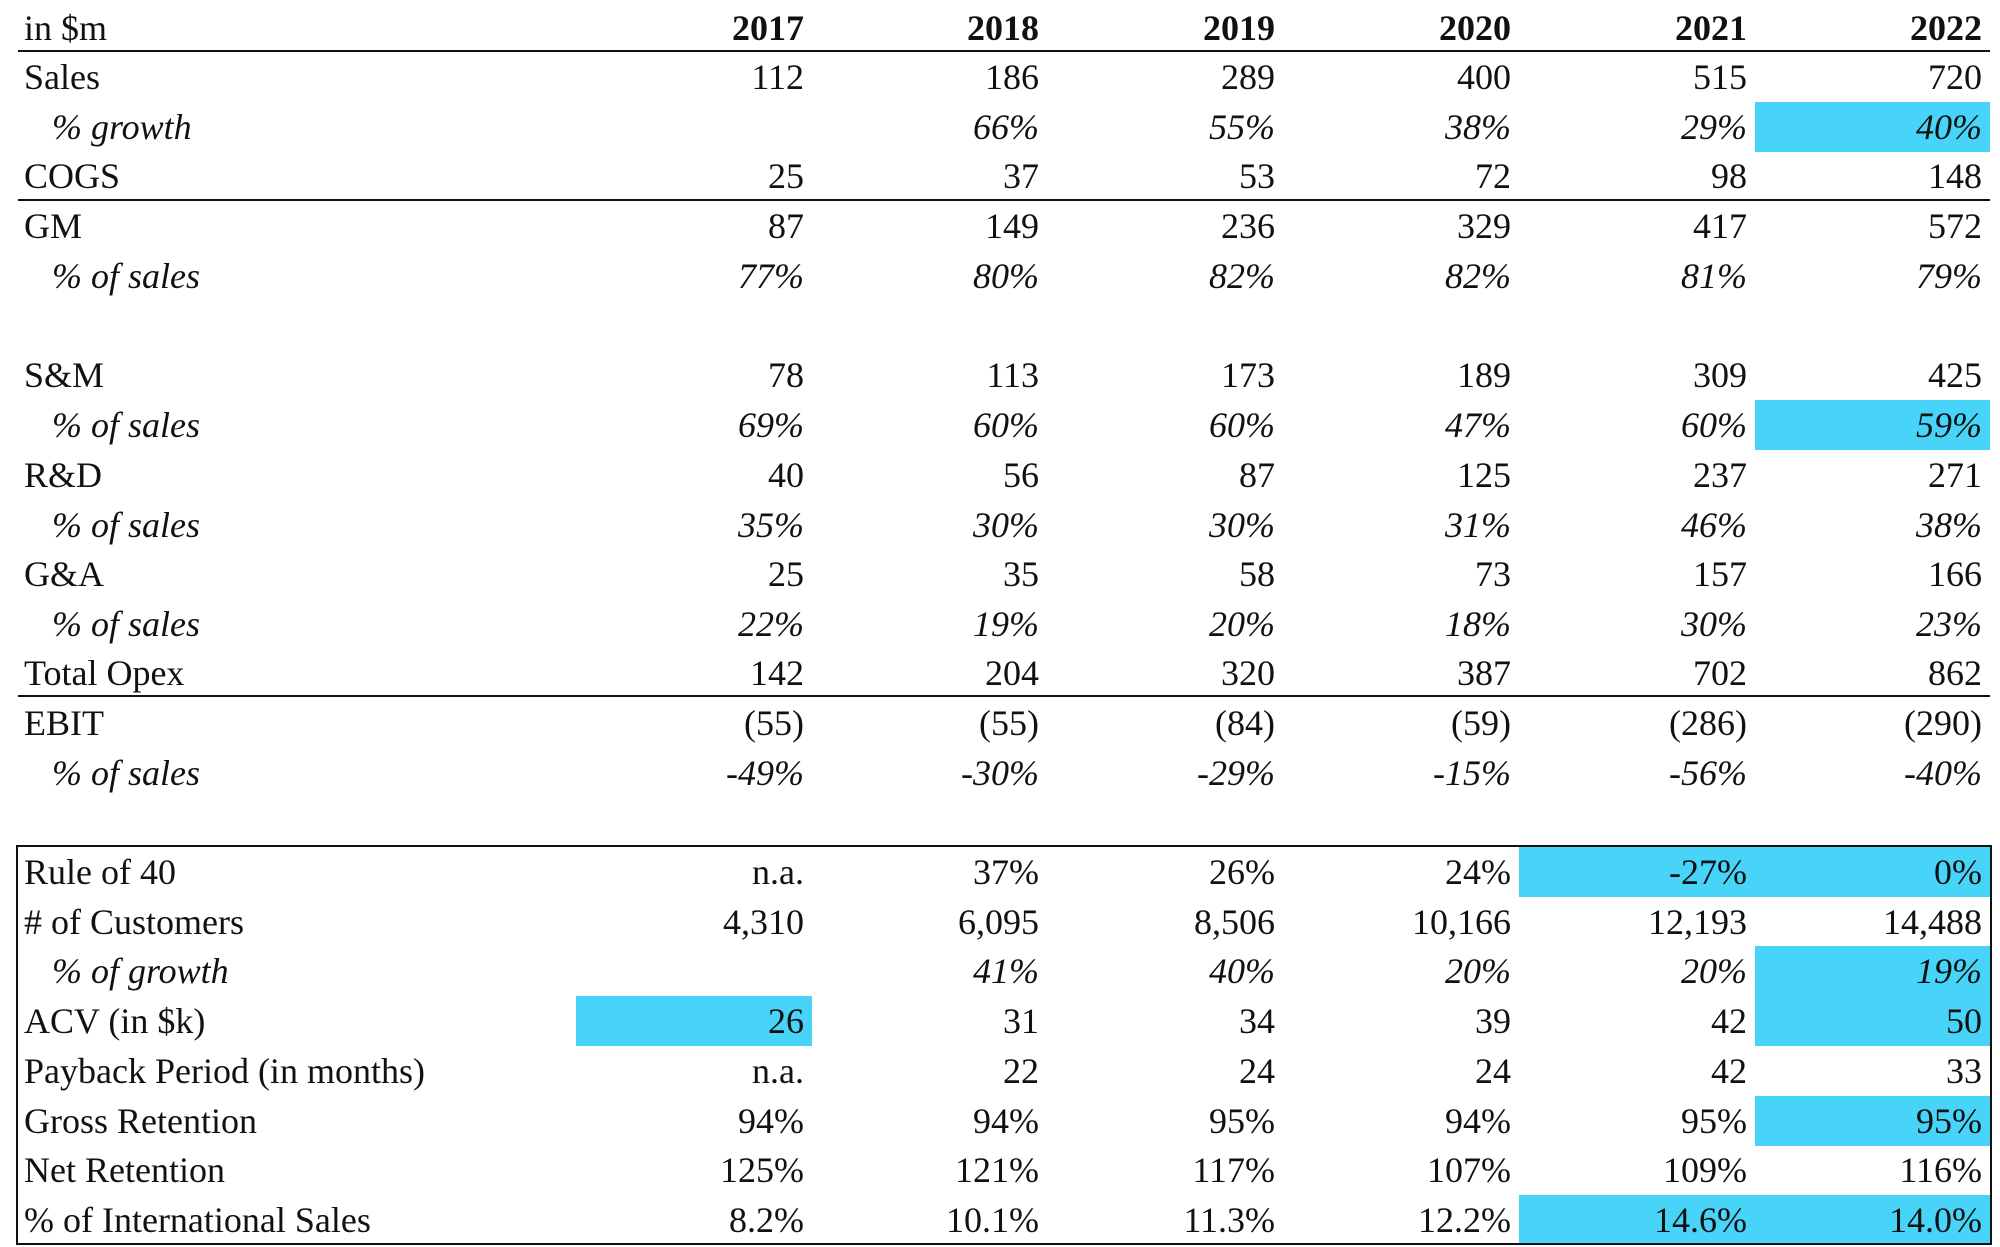 The height and width of the screenshot is (1247, 2000). What do you see at coordinates (1242, 1120) in the screenshot?
I see `cell-gross-retention-2019: 95%` at bounding box center [1242, 1120].